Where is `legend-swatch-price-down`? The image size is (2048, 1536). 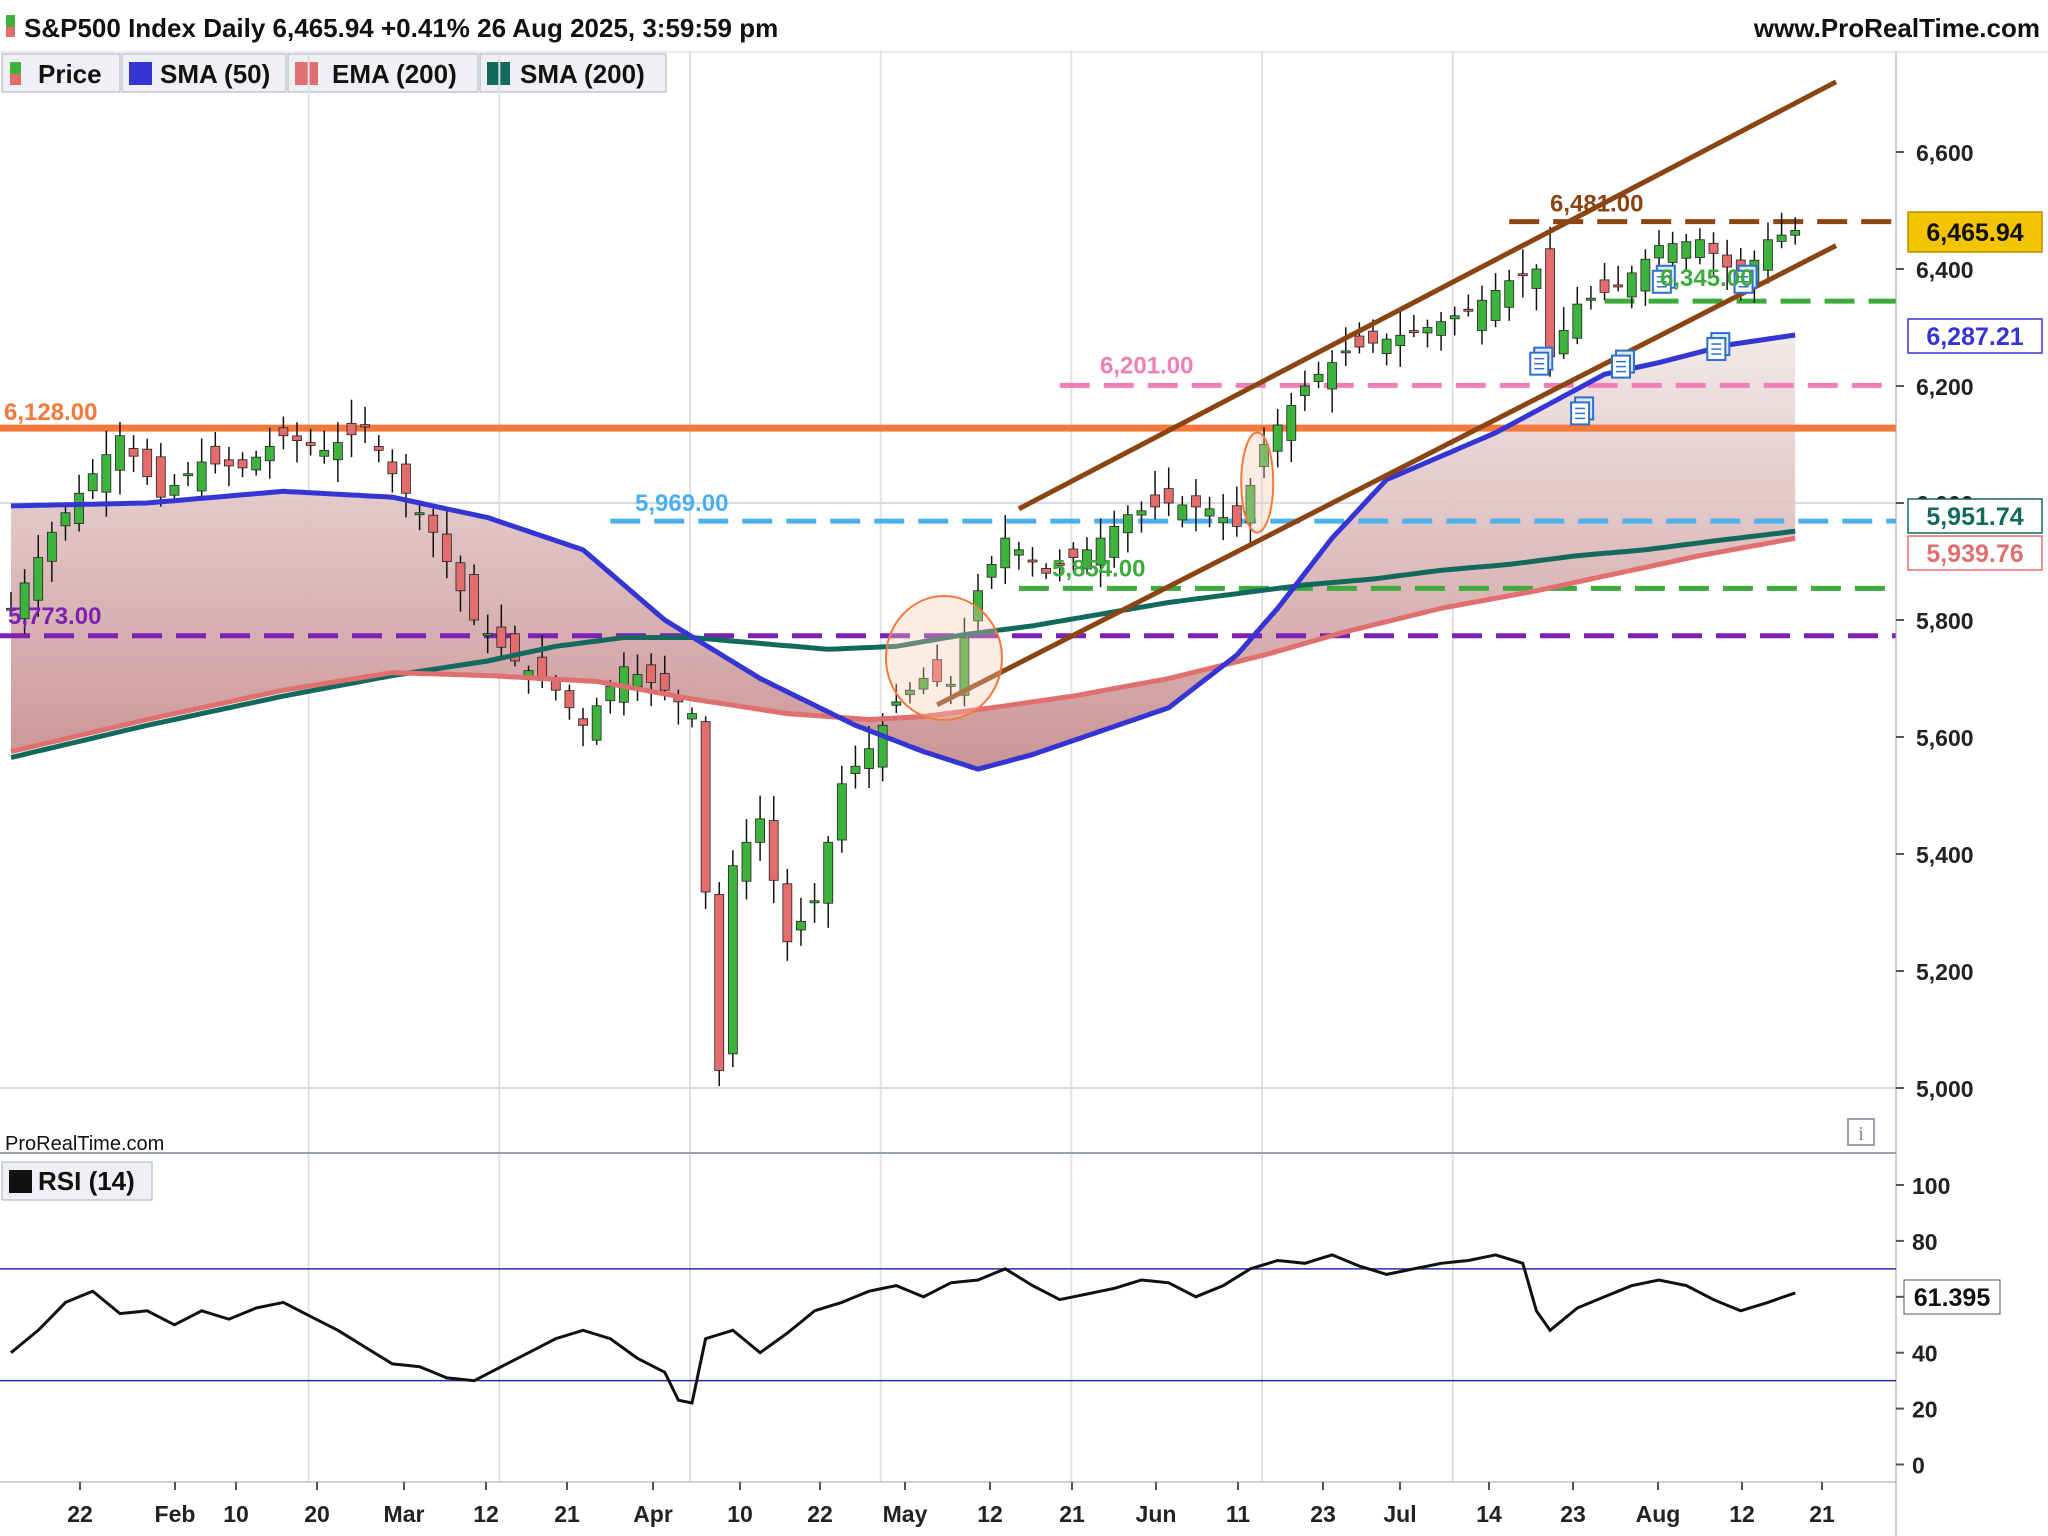 legend-swatch-price-down is located at coordinates (15, 79).